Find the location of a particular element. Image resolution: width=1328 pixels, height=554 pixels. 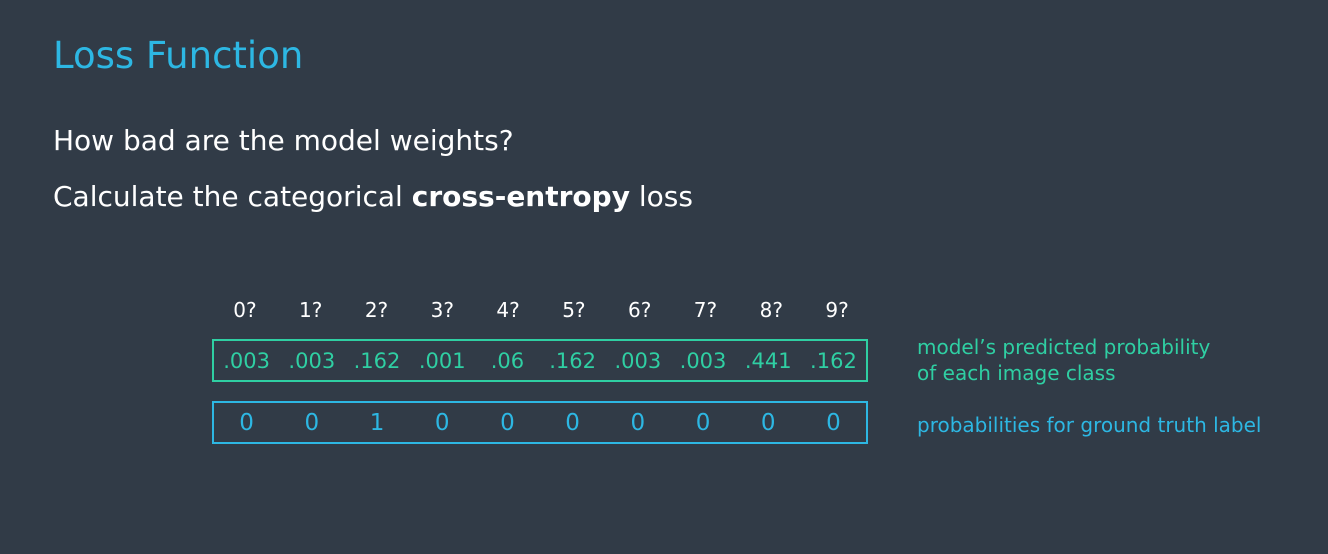

class-labels-row: 0? 1? 2? 3? 4? 5? 6? 7? 8? 9? is located at coordinates (541, 310).